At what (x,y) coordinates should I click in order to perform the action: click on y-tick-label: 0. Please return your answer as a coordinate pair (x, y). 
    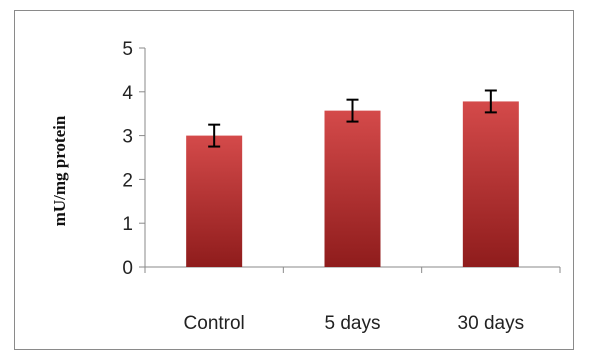
    Looking at the image, I should click on (127, 268).